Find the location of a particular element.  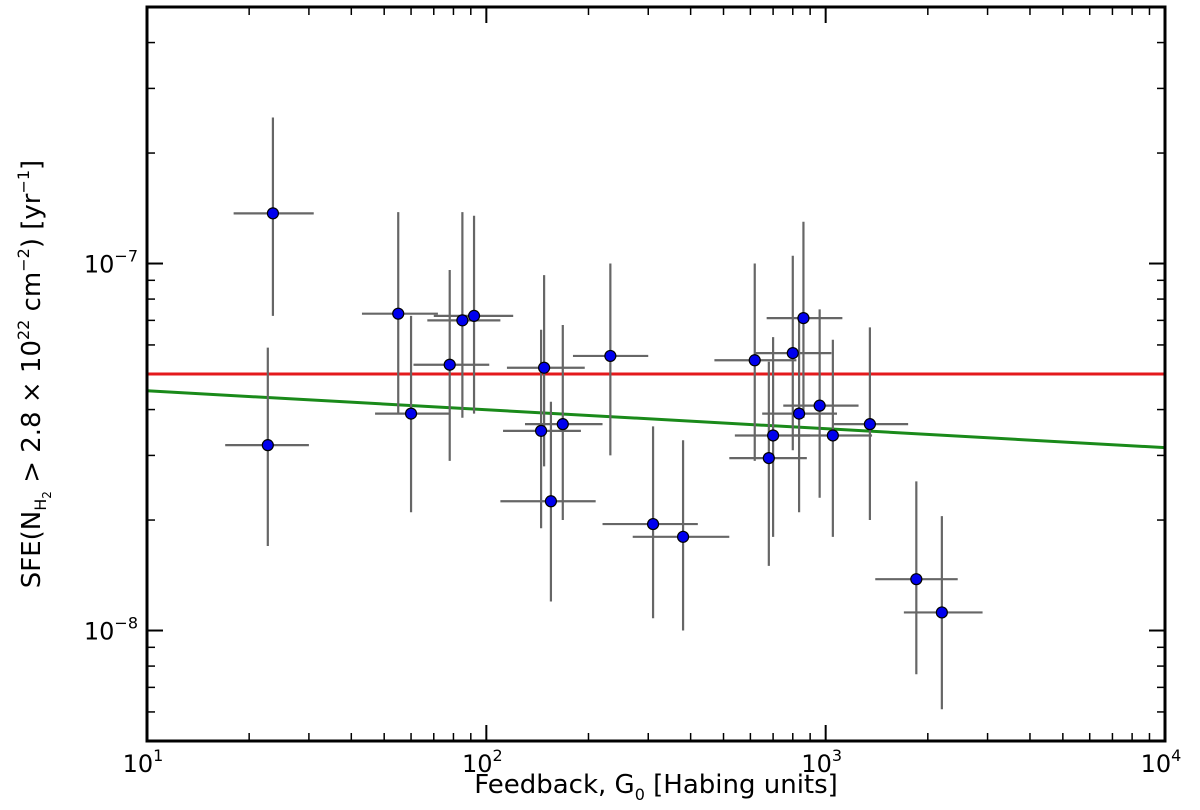

x-tick-label: 10⁴ is located at coordinates (1161, 762).